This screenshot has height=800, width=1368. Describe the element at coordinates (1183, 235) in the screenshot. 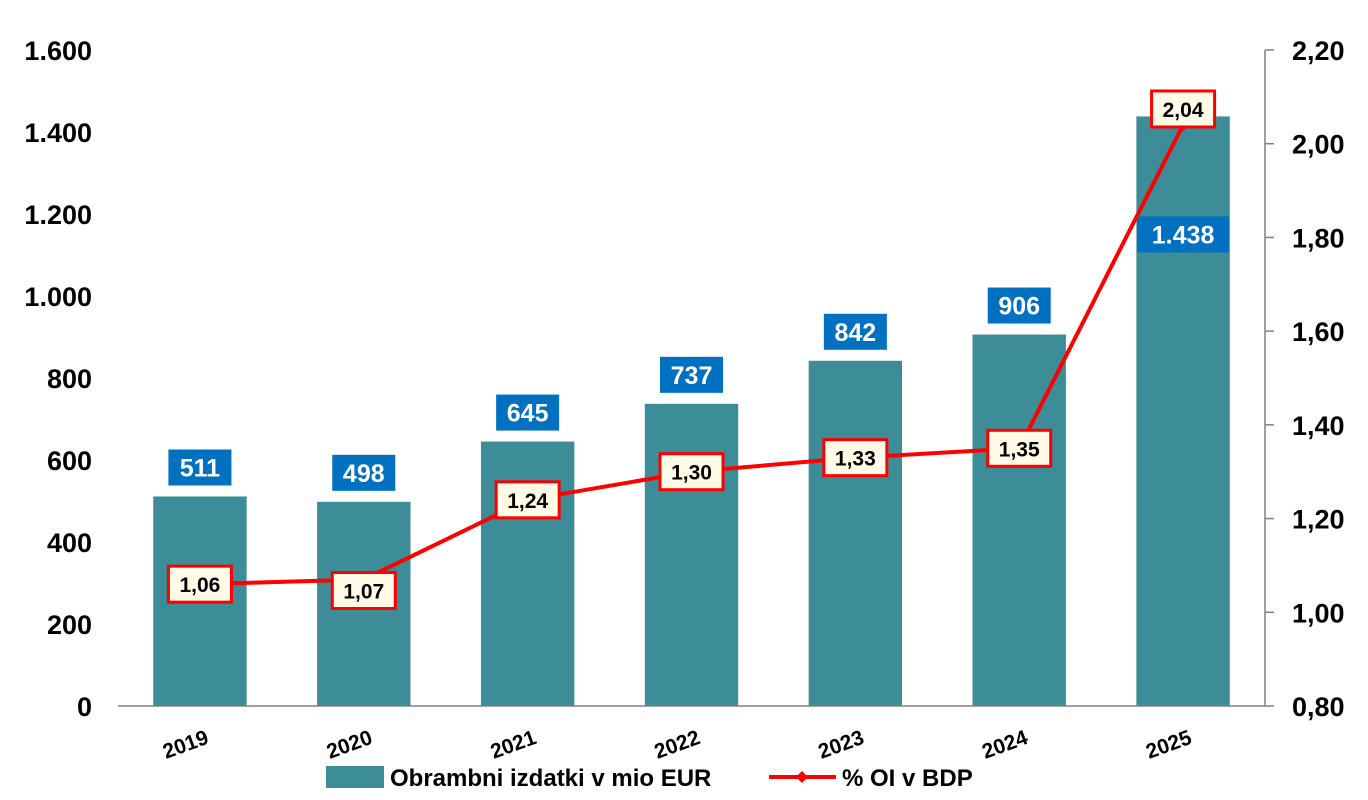

I see `bar-value-label: 1.438` at that location.